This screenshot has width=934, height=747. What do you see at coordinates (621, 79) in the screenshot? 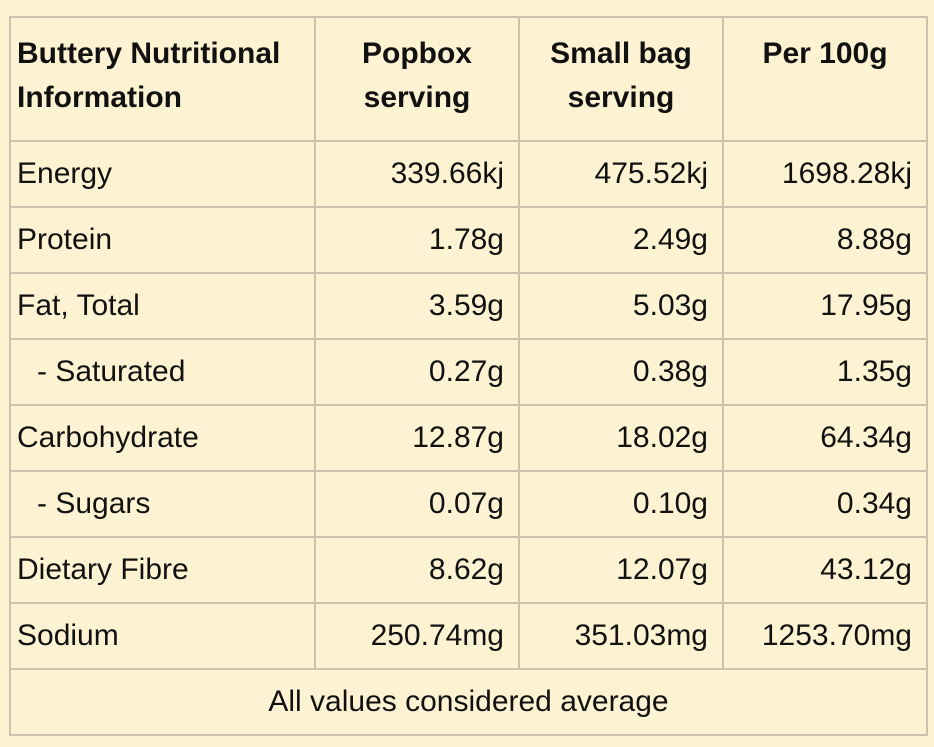
I see `header-small-bag: Small bag serving` at bounding box center [621, 79].